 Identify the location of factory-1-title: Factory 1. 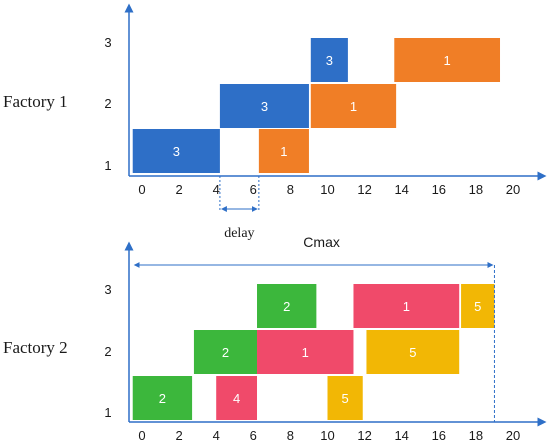
(35, 101).